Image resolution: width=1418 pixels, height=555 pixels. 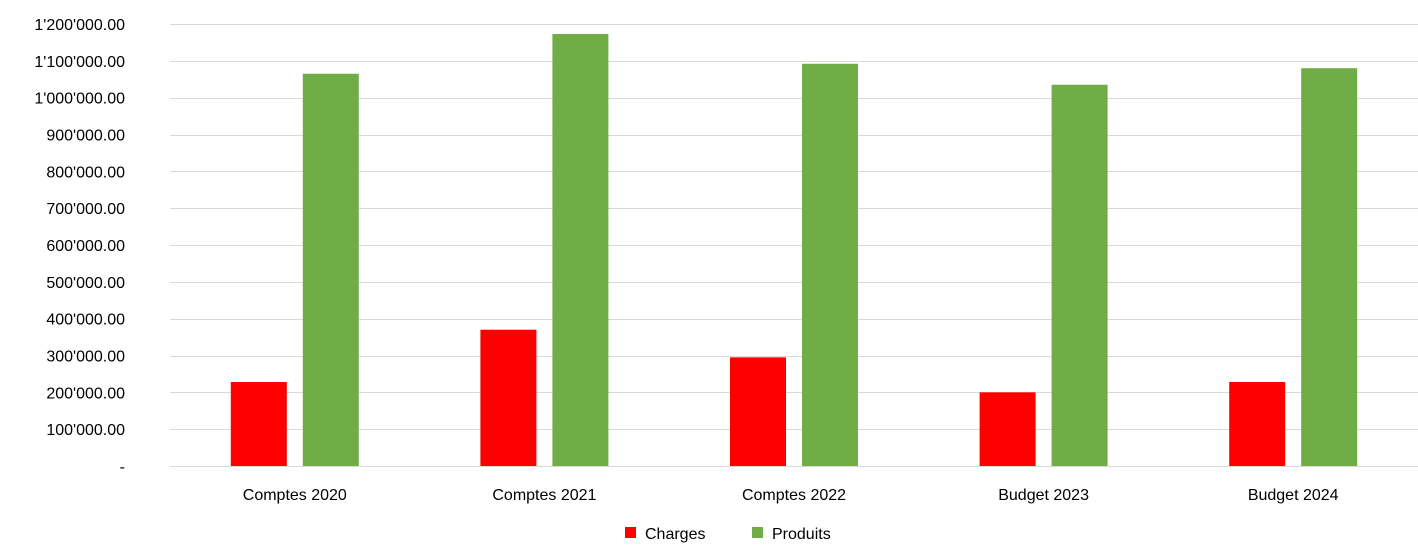 What do you see at coordinates (1293, 495) in the screenshot?
I see `x-category-label: Budget 2024` at bounding box center [1293, 495].